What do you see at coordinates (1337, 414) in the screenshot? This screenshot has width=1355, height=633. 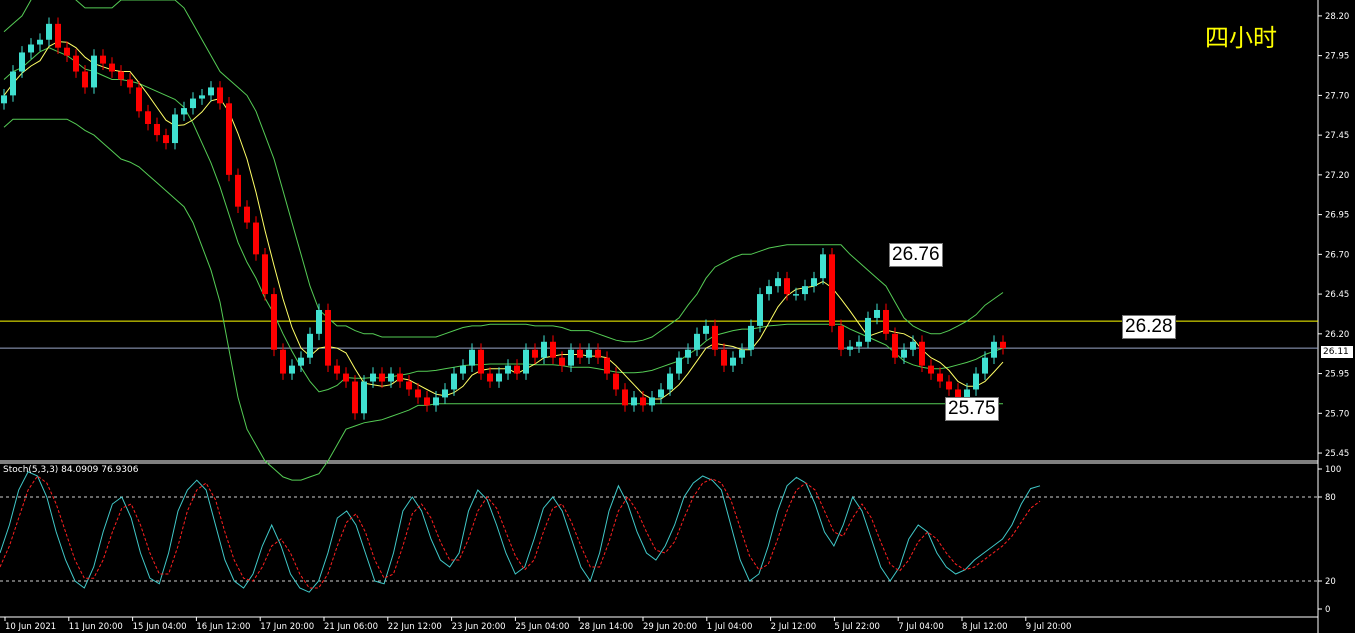 I see `price-tick-label: 25.70` at bounding box center [1337, 414].